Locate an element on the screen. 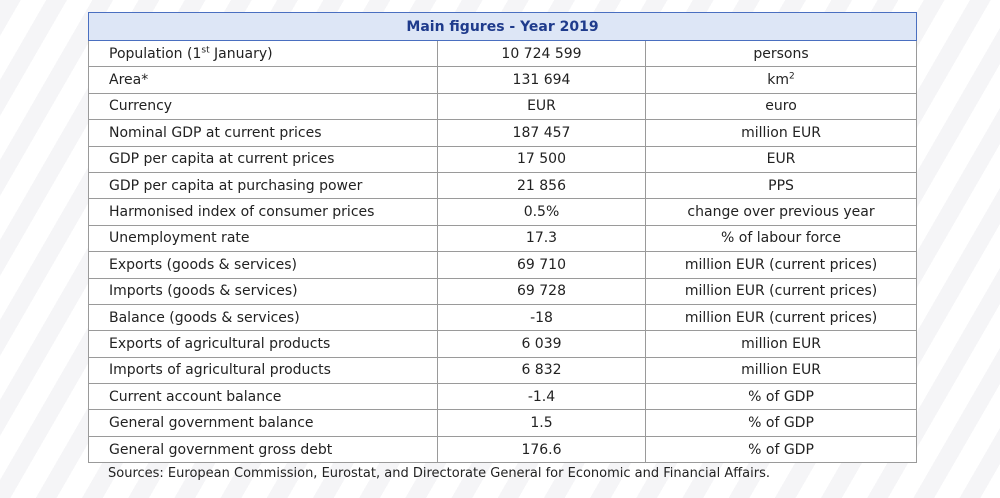 The width and height of the screenshot is (1000, 498). row-value: 0.5% is located at coordinates (541, 212).